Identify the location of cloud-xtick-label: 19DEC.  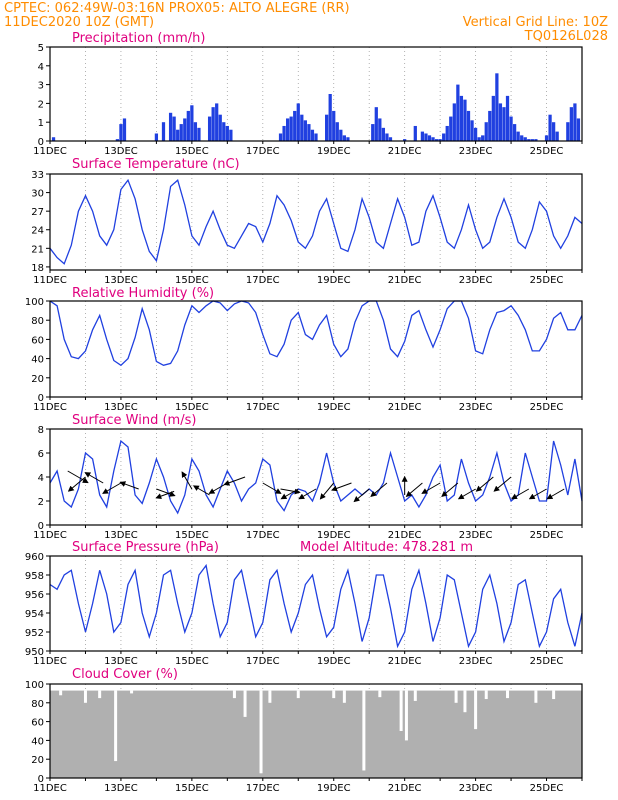
(334, 788).